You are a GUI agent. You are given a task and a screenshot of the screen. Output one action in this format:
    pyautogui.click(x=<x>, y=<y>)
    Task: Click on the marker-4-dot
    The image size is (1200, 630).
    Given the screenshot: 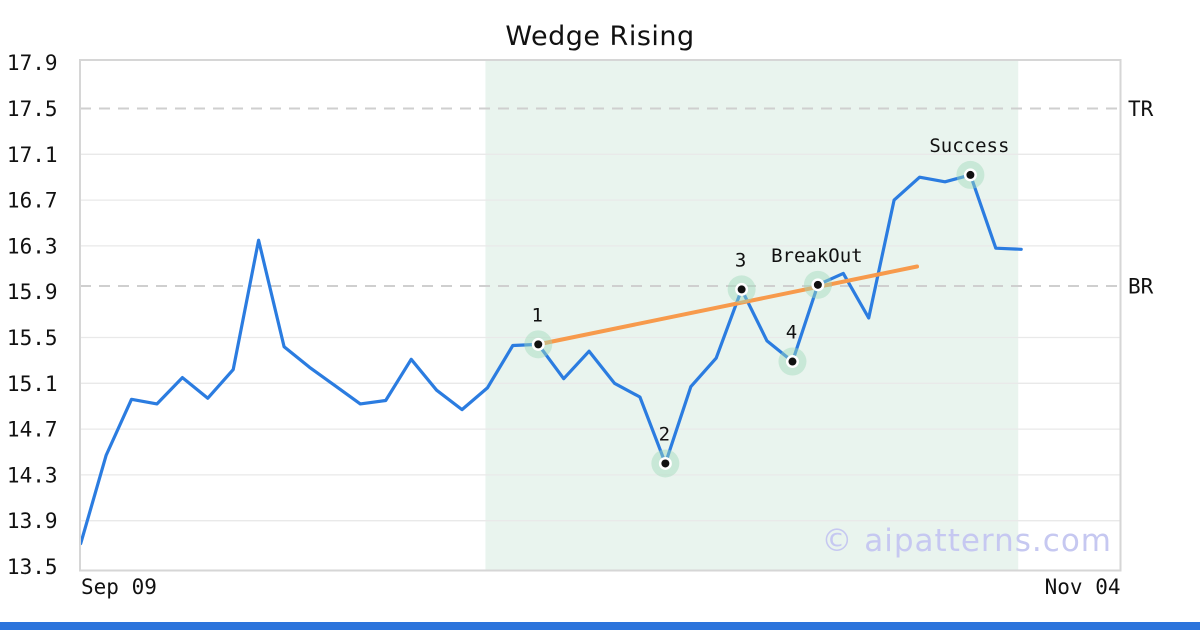 What is the action you would take?
    pyautogui.click(x=792, y=361)
    